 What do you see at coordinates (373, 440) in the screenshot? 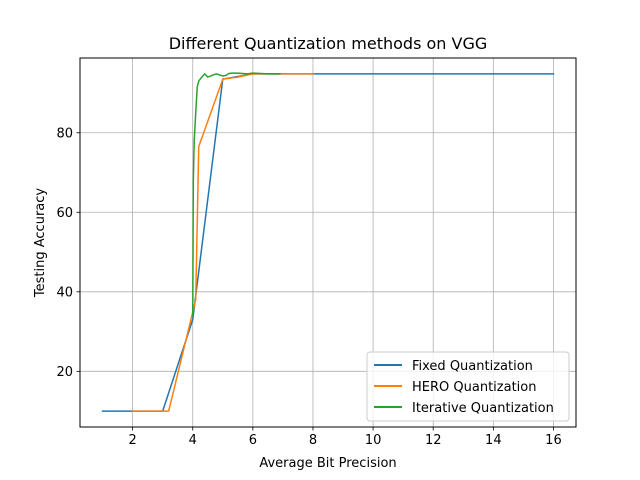
I see `x-tick-label: 10` at bounding box center [373, 440].